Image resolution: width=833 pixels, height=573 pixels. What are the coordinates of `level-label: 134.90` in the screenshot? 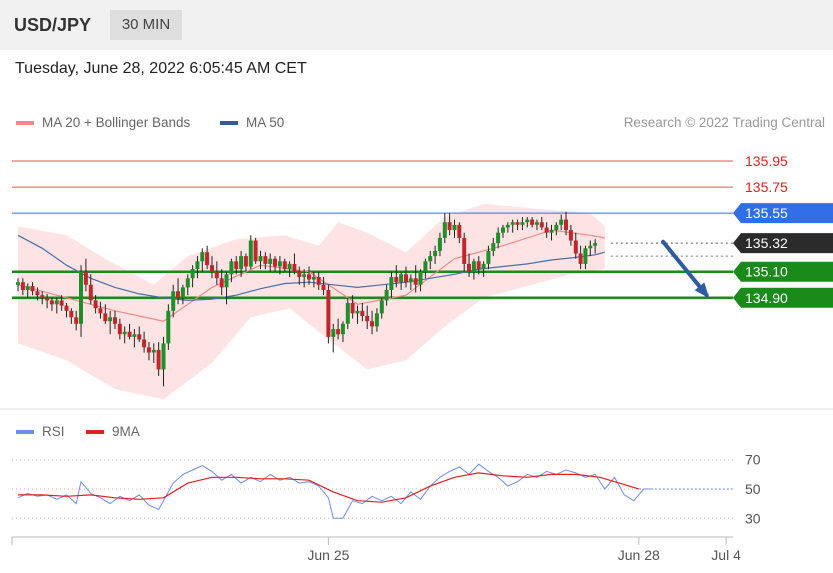 It's located at (766, 298).